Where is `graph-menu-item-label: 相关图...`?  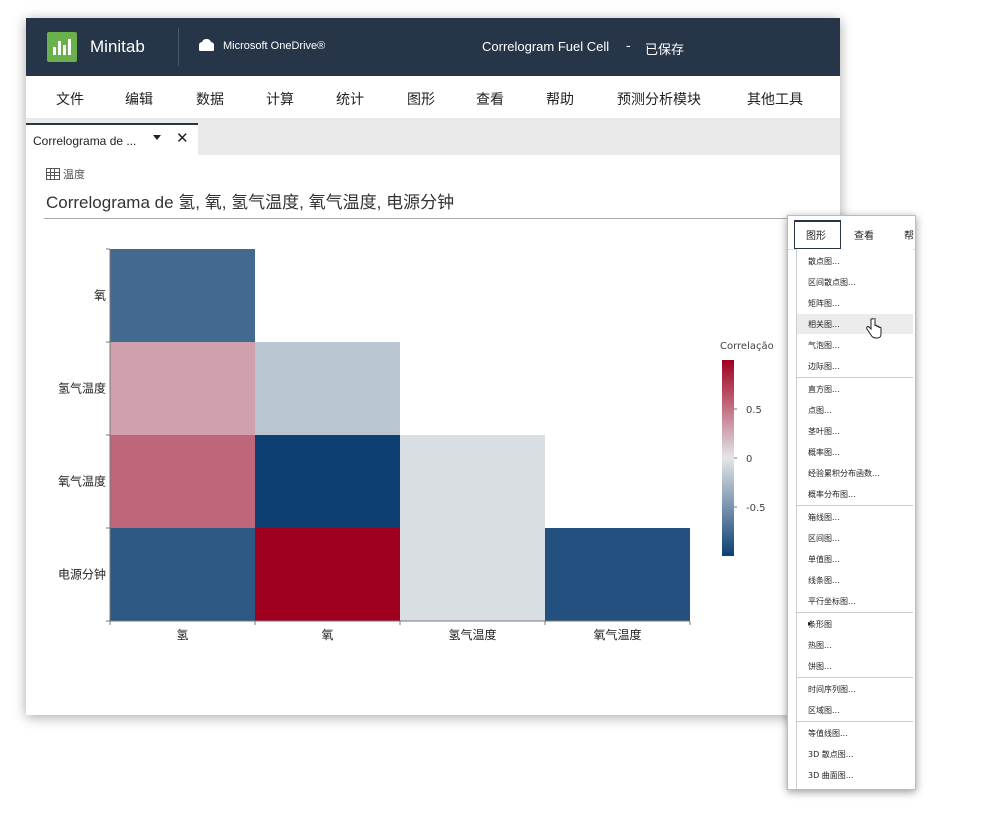
graph-menu-item-label: 相关图... is located at coordinates (824, 324).